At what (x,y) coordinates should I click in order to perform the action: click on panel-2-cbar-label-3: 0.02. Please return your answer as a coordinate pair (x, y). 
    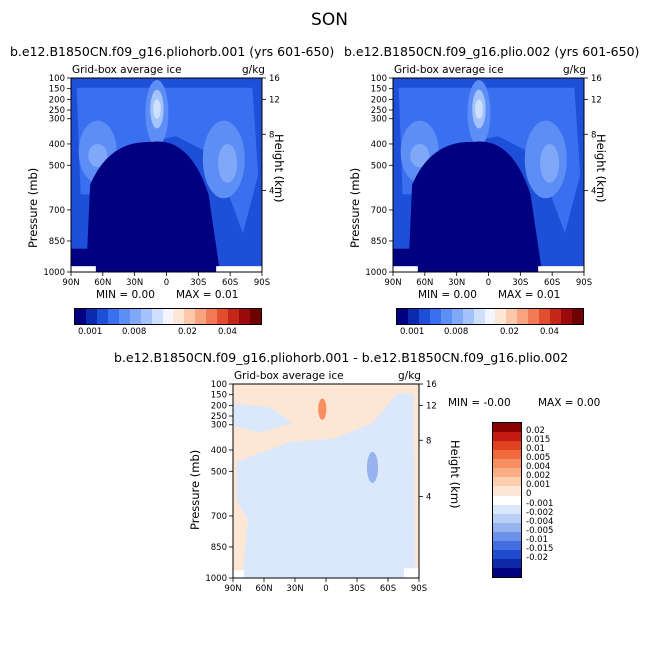
    Looking at the image, I should click on (509, 332).